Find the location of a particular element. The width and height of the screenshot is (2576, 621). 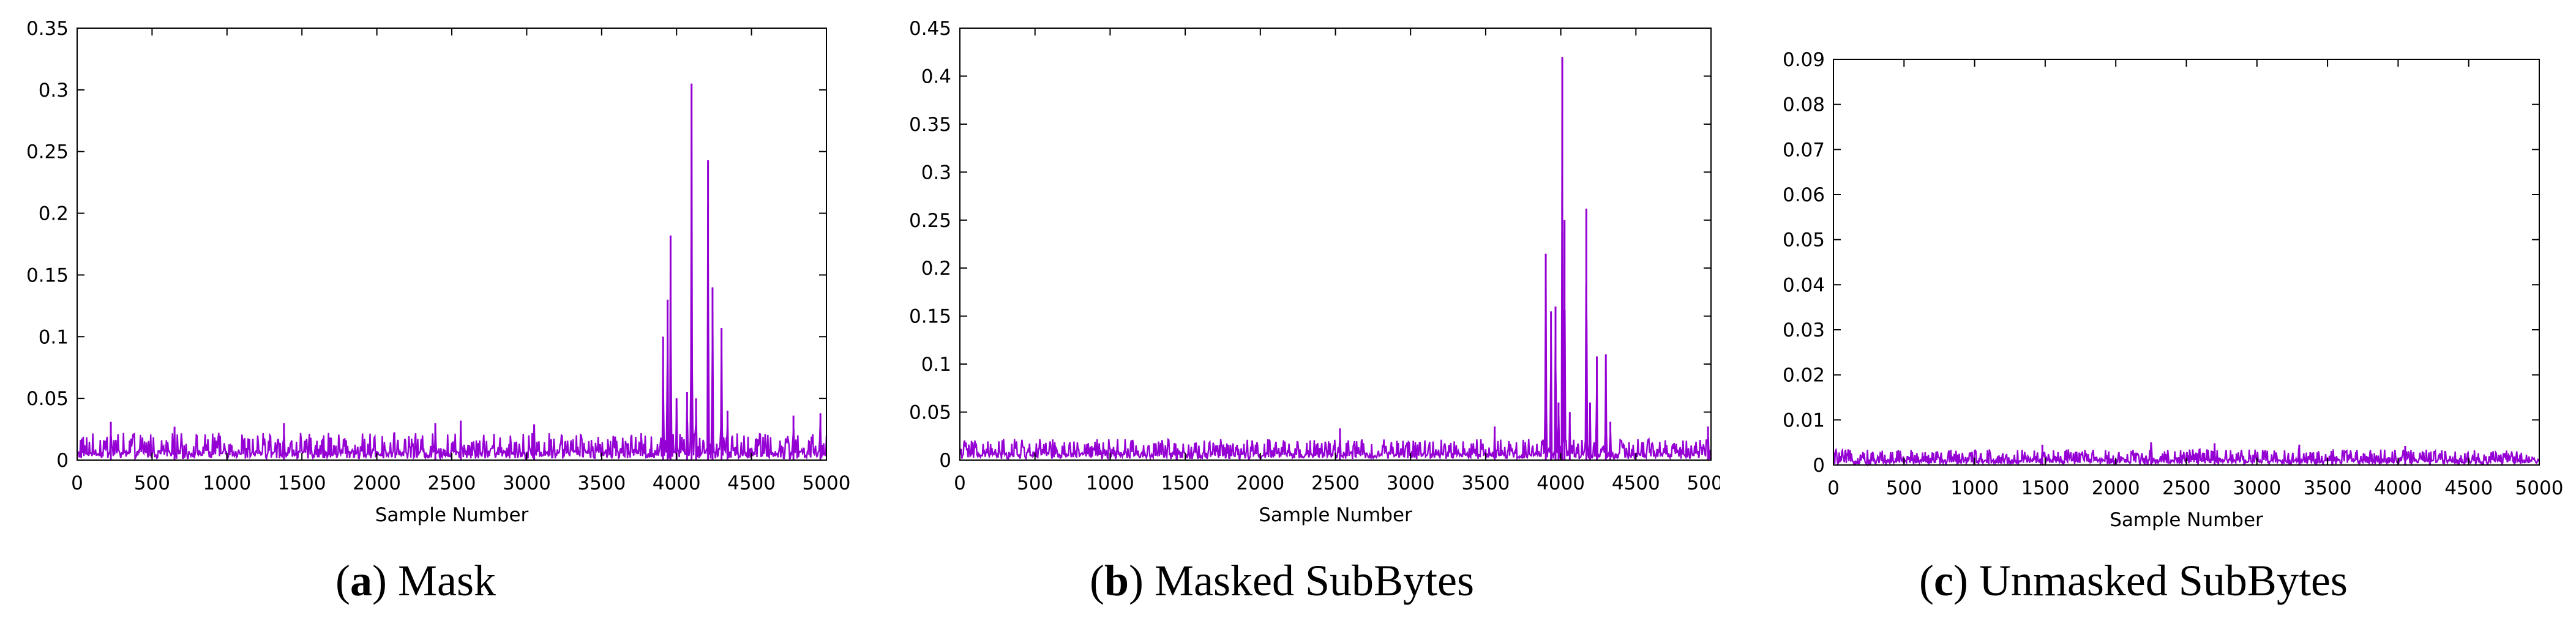

caption-a: (a) Mask is located at coordinates (416, 580).